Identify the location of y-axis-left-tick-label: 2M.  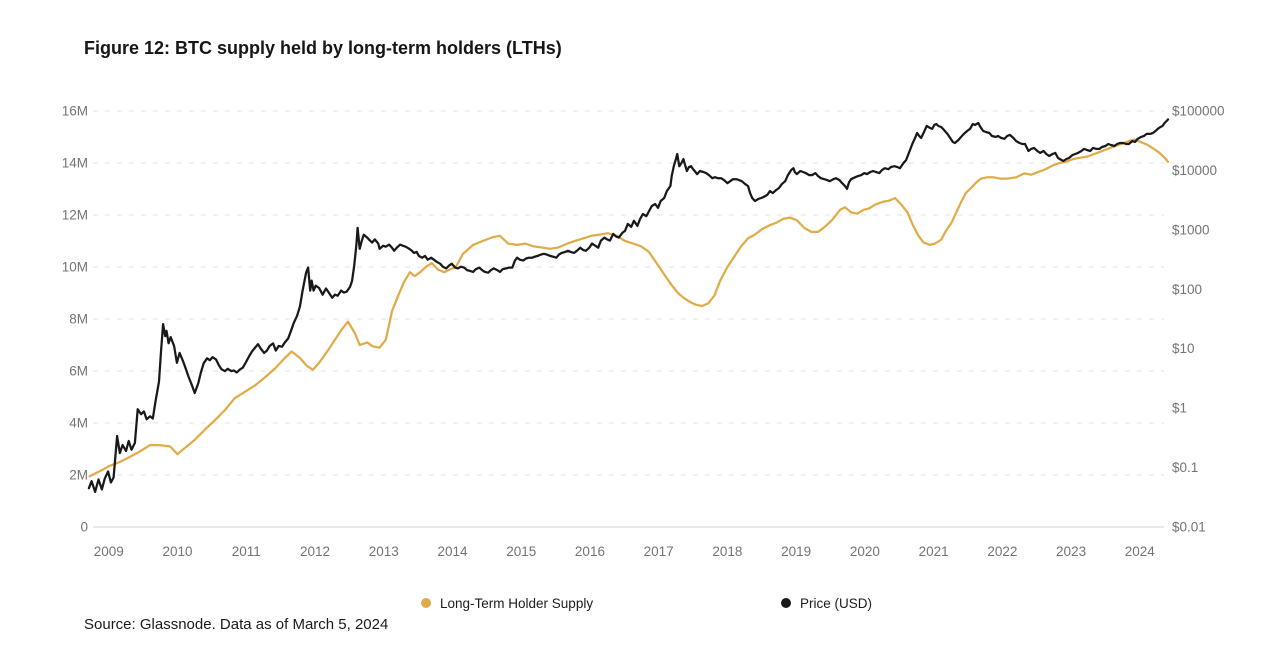
(78, 475).